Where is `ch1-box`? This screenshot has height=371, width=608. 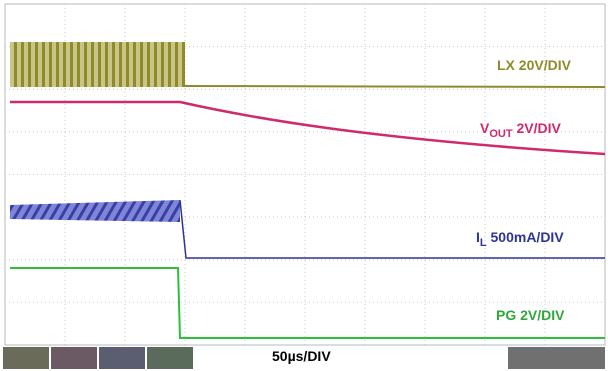
ch1-box is located at coordinates (26, 358).